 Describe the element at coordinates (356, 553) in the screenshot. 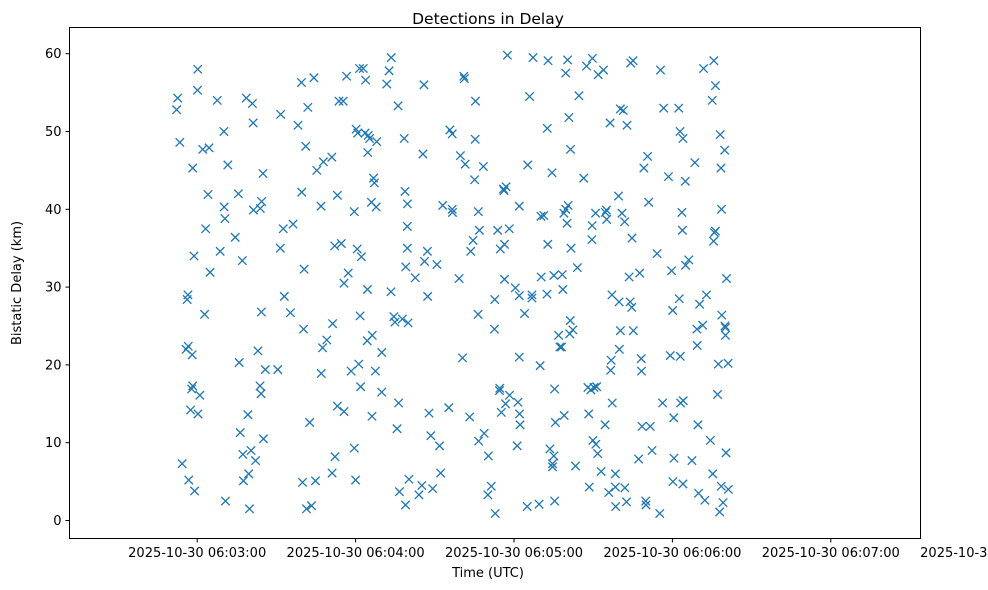

I see `x-tick-label: 2025-10-30 06:04:00` at that location.